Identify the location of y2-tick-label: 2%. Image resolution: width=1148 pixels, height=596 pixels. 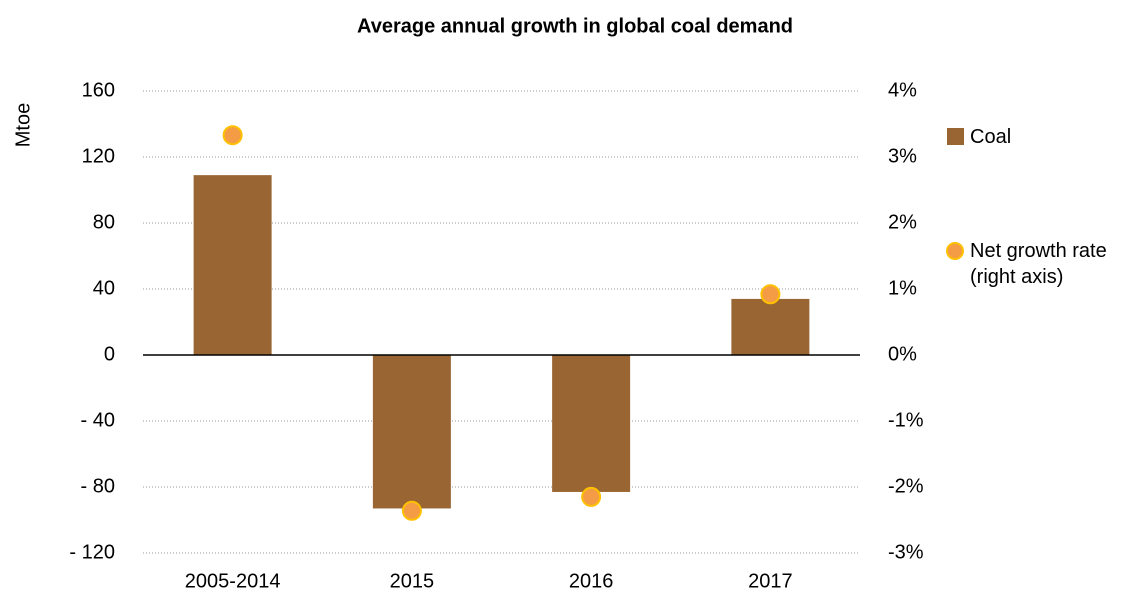
(902, 222).